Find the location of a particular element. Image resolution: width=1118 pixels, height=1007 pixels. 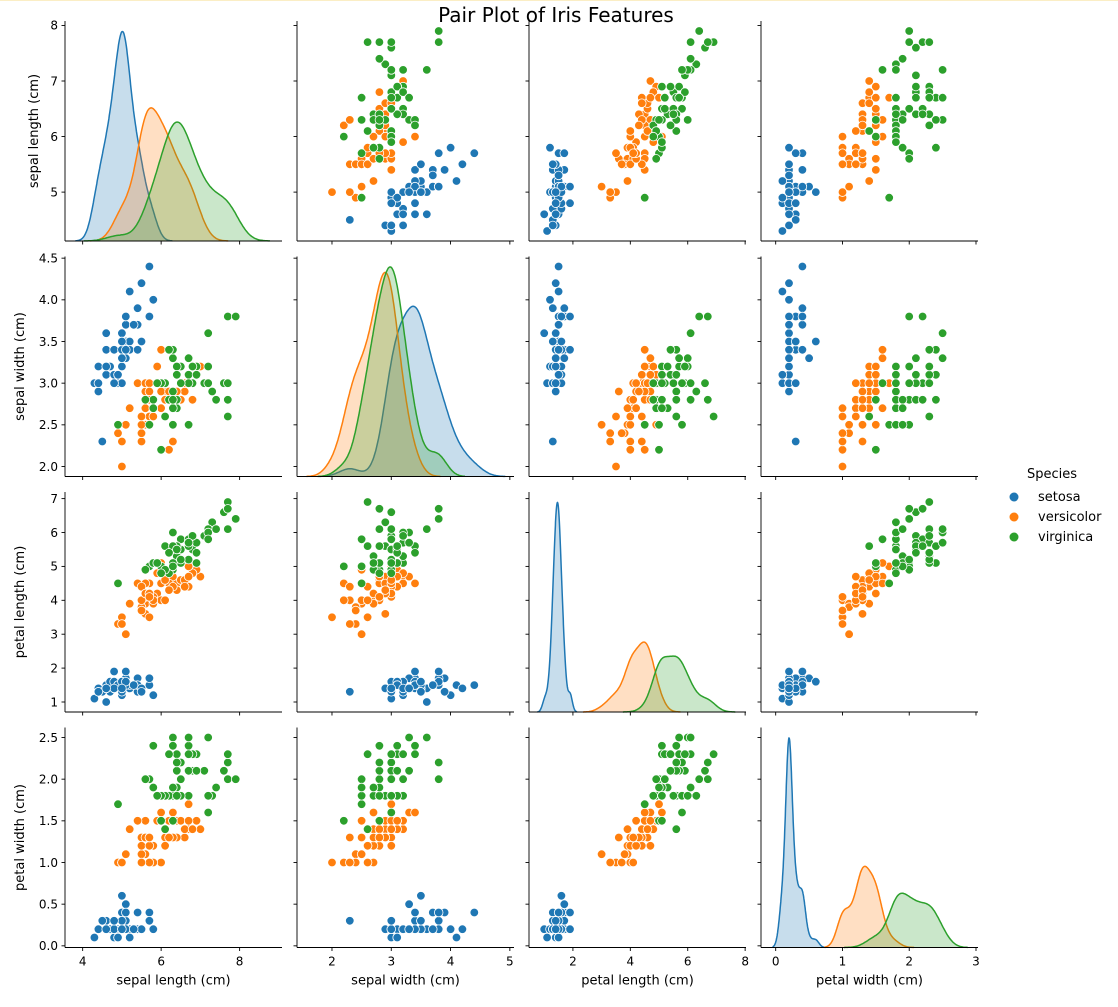

x-tick-label: 6 is located at coordinates (688, 962).